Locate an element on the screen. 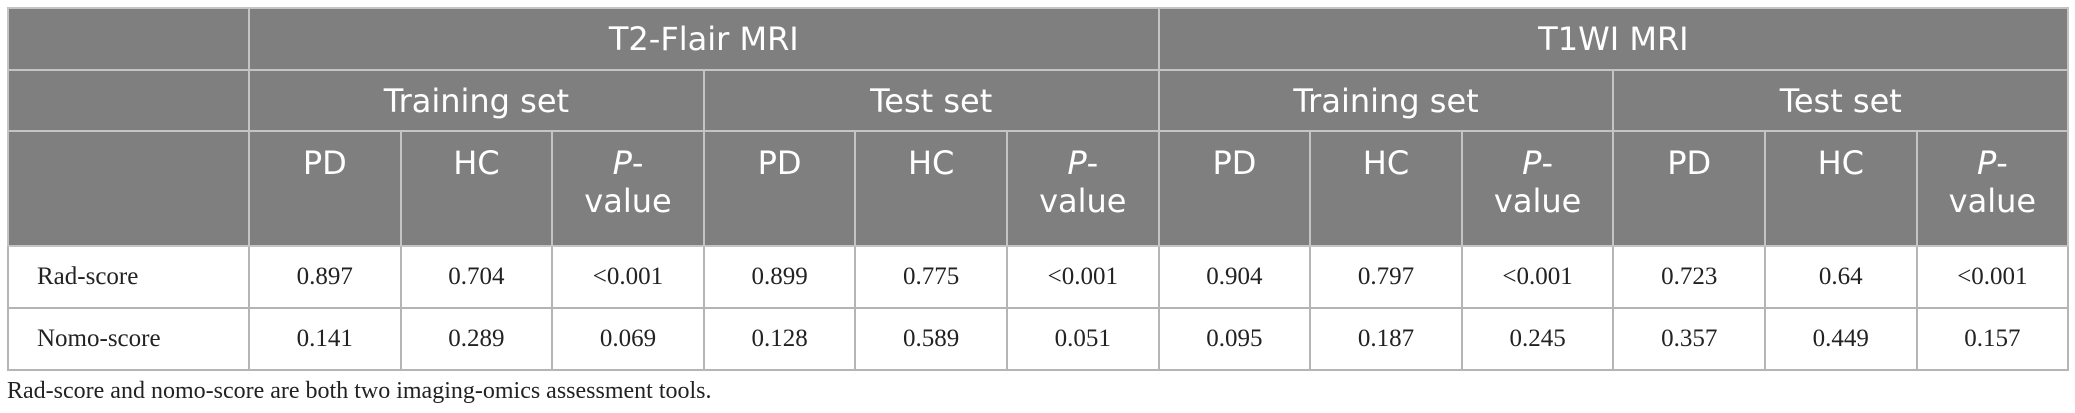 This screenshot has height=413, width=2075. cell-value: 0.095 is located at coordinates (1234, 339).